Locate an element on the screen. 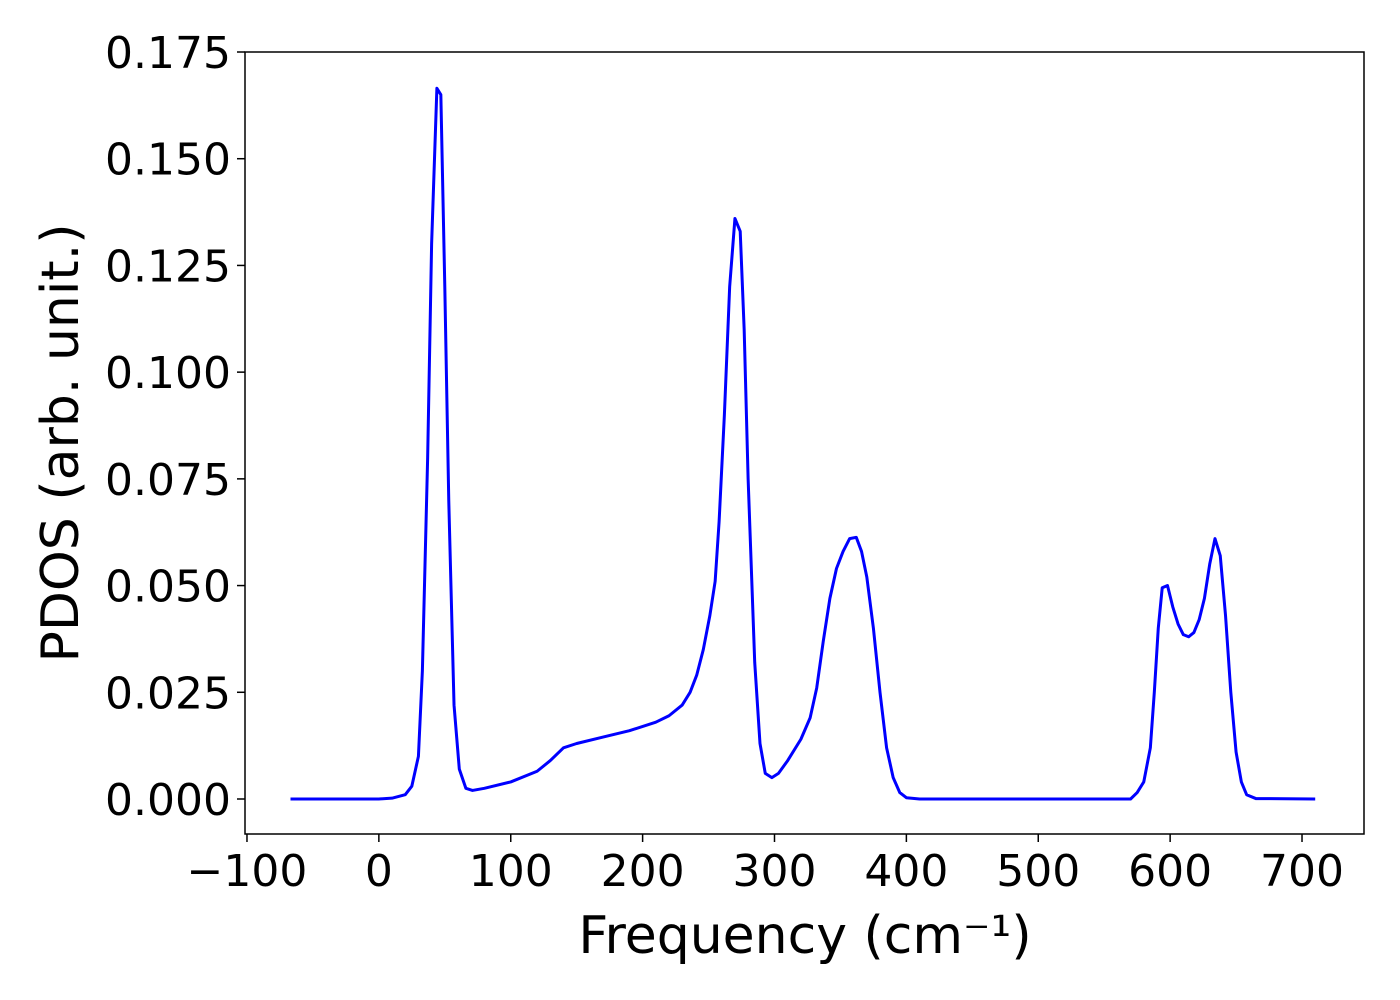 The height and width of the screenshot is (1000, 1400). y-tick-label: 0.075 is located at coordinates (168, 480).